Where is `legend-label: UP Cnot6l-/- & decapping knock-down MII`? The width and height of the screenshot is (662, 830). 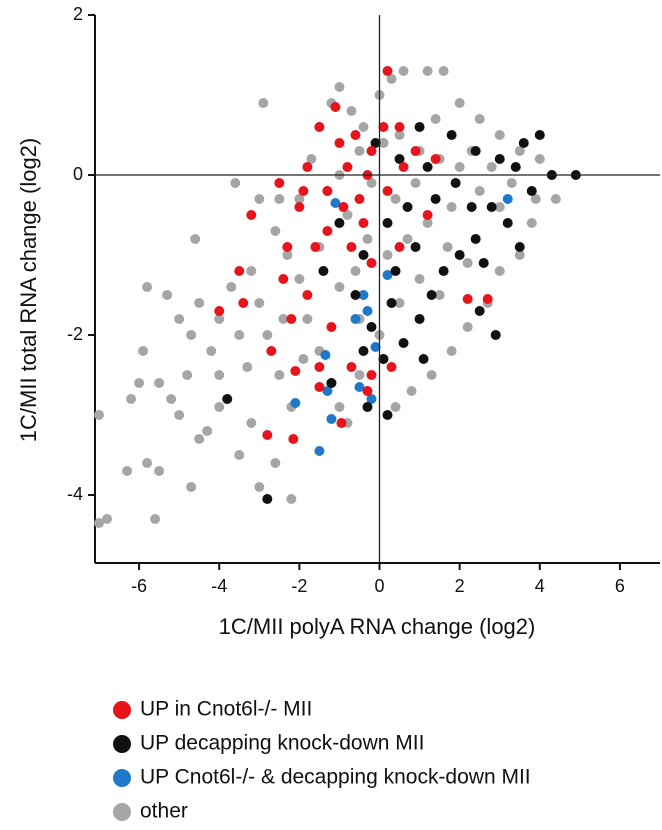 legend-label: UP Cnot6l-/- & decapping knock-down MII is located at coordinates (335, 777).